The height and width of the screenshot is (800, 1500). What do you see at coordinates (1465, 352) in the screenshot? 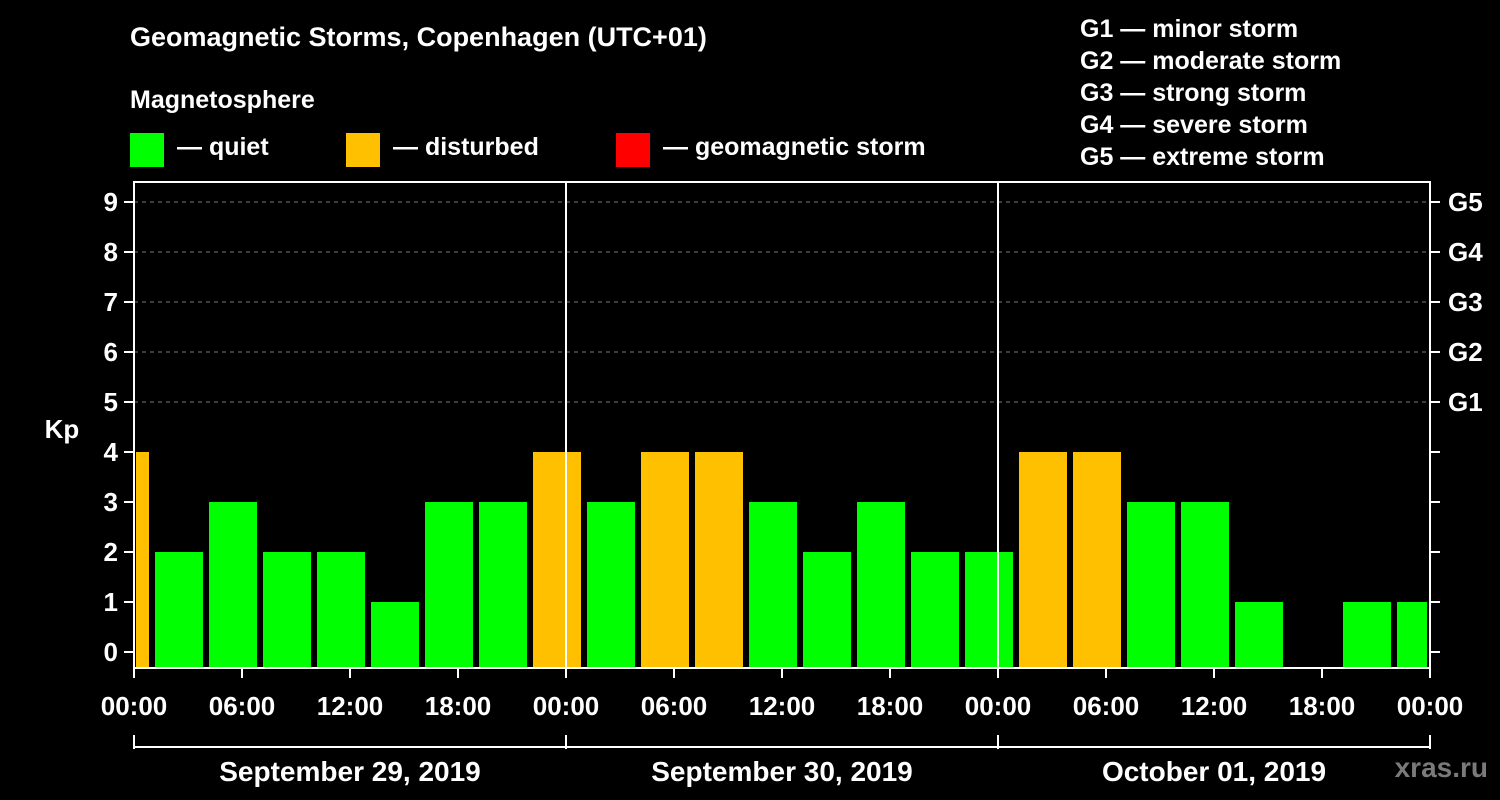
I see `g-level-label: G2` at bounding box center [1465, 352].